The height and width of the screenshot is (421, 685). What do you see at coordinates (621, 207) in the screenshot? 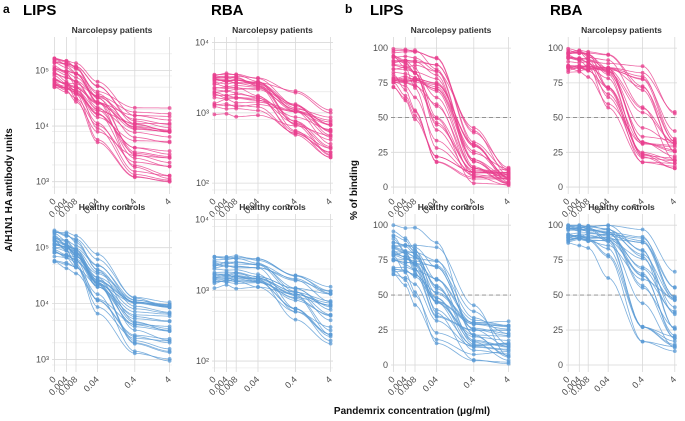
I see `panel-title: Healthy controls` at bounding box center [621, 207].